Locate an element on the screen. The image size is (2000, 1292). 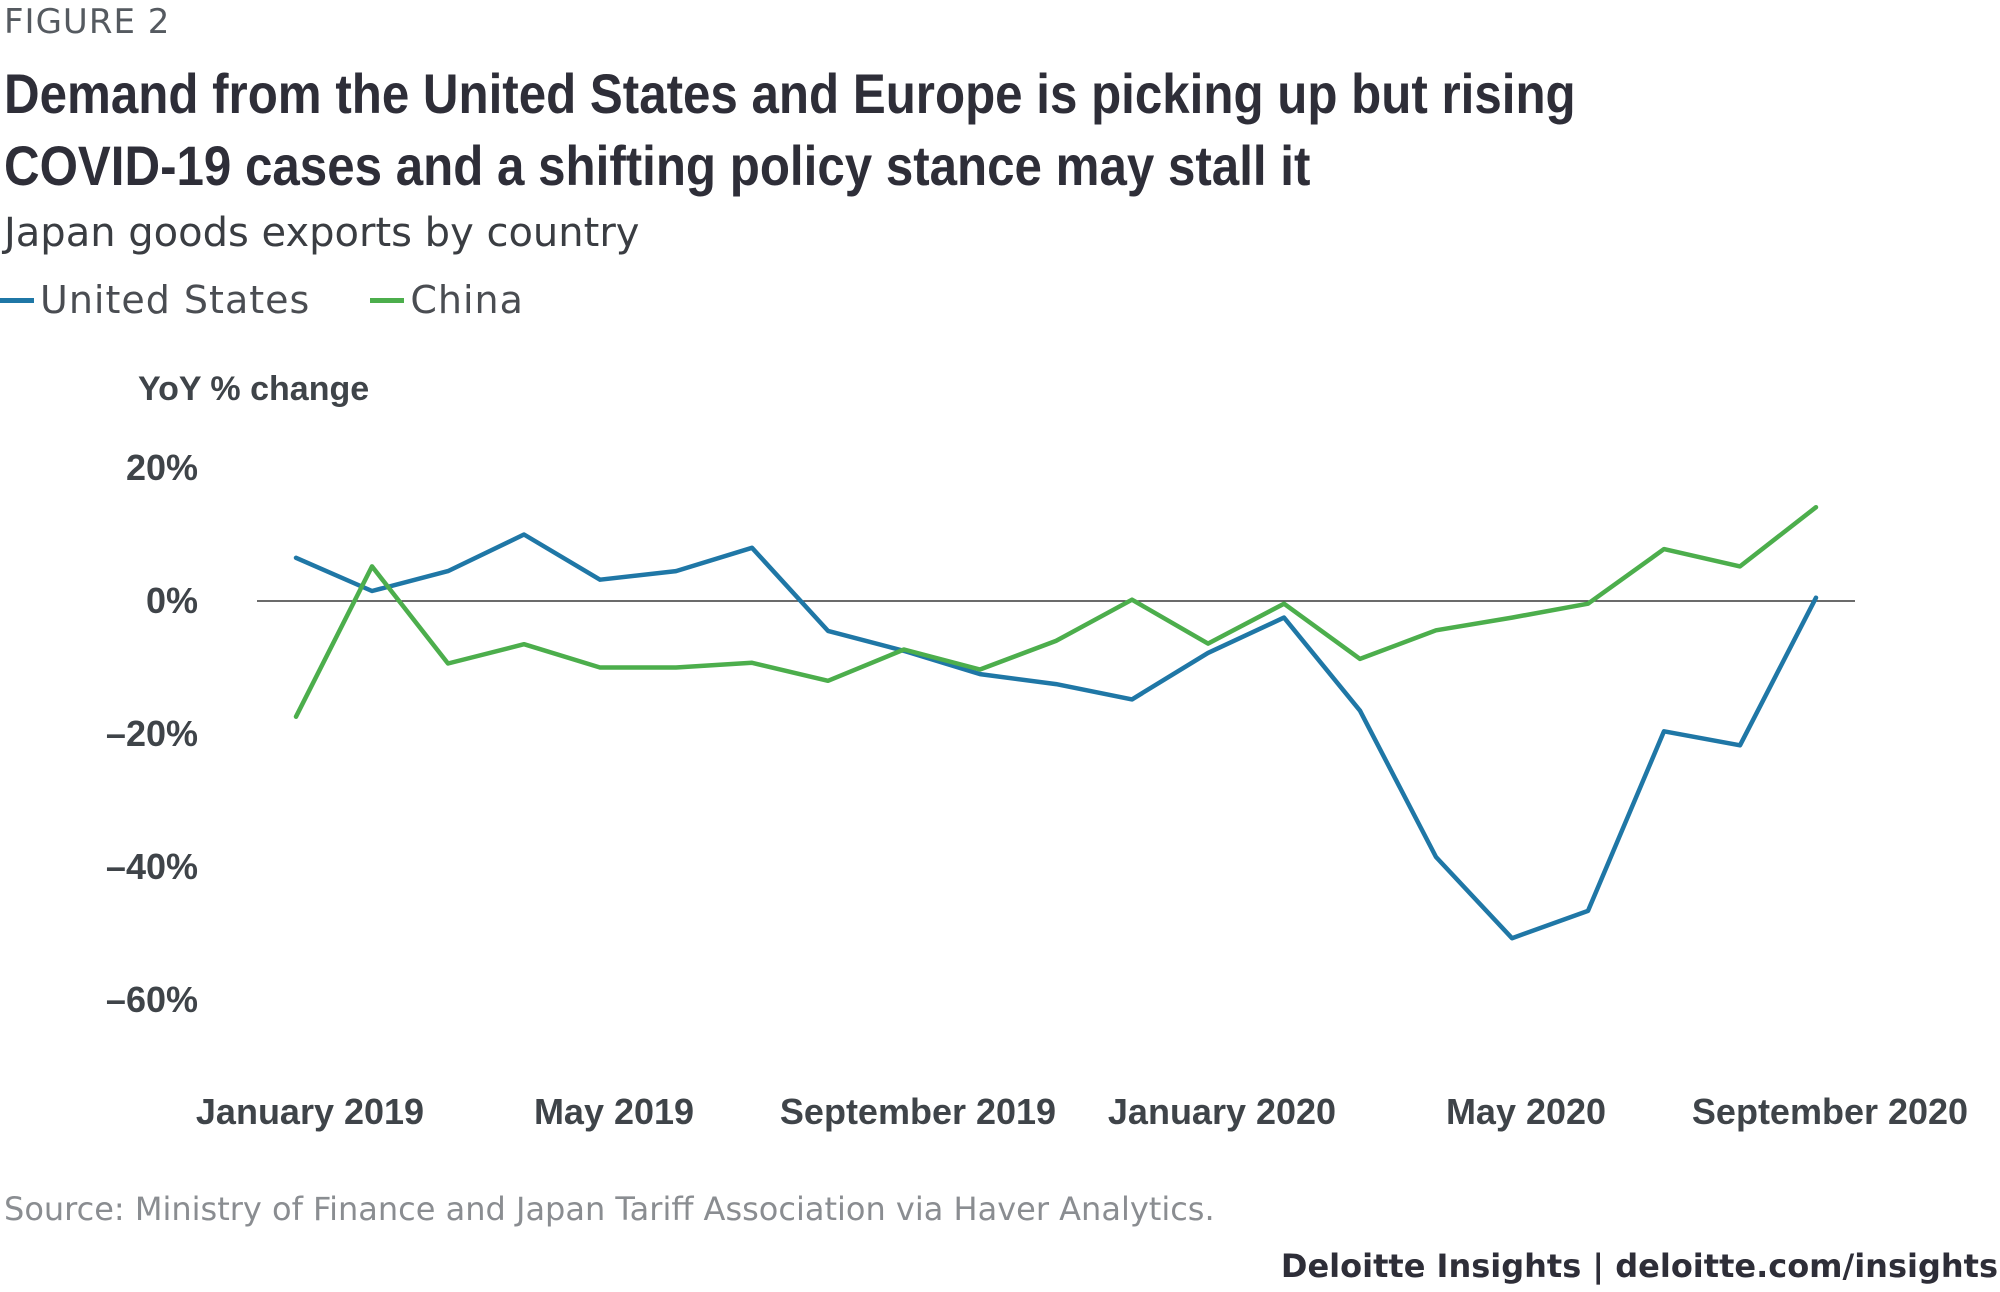
y-tick-label: –20% is located at coordinates (152, 733).